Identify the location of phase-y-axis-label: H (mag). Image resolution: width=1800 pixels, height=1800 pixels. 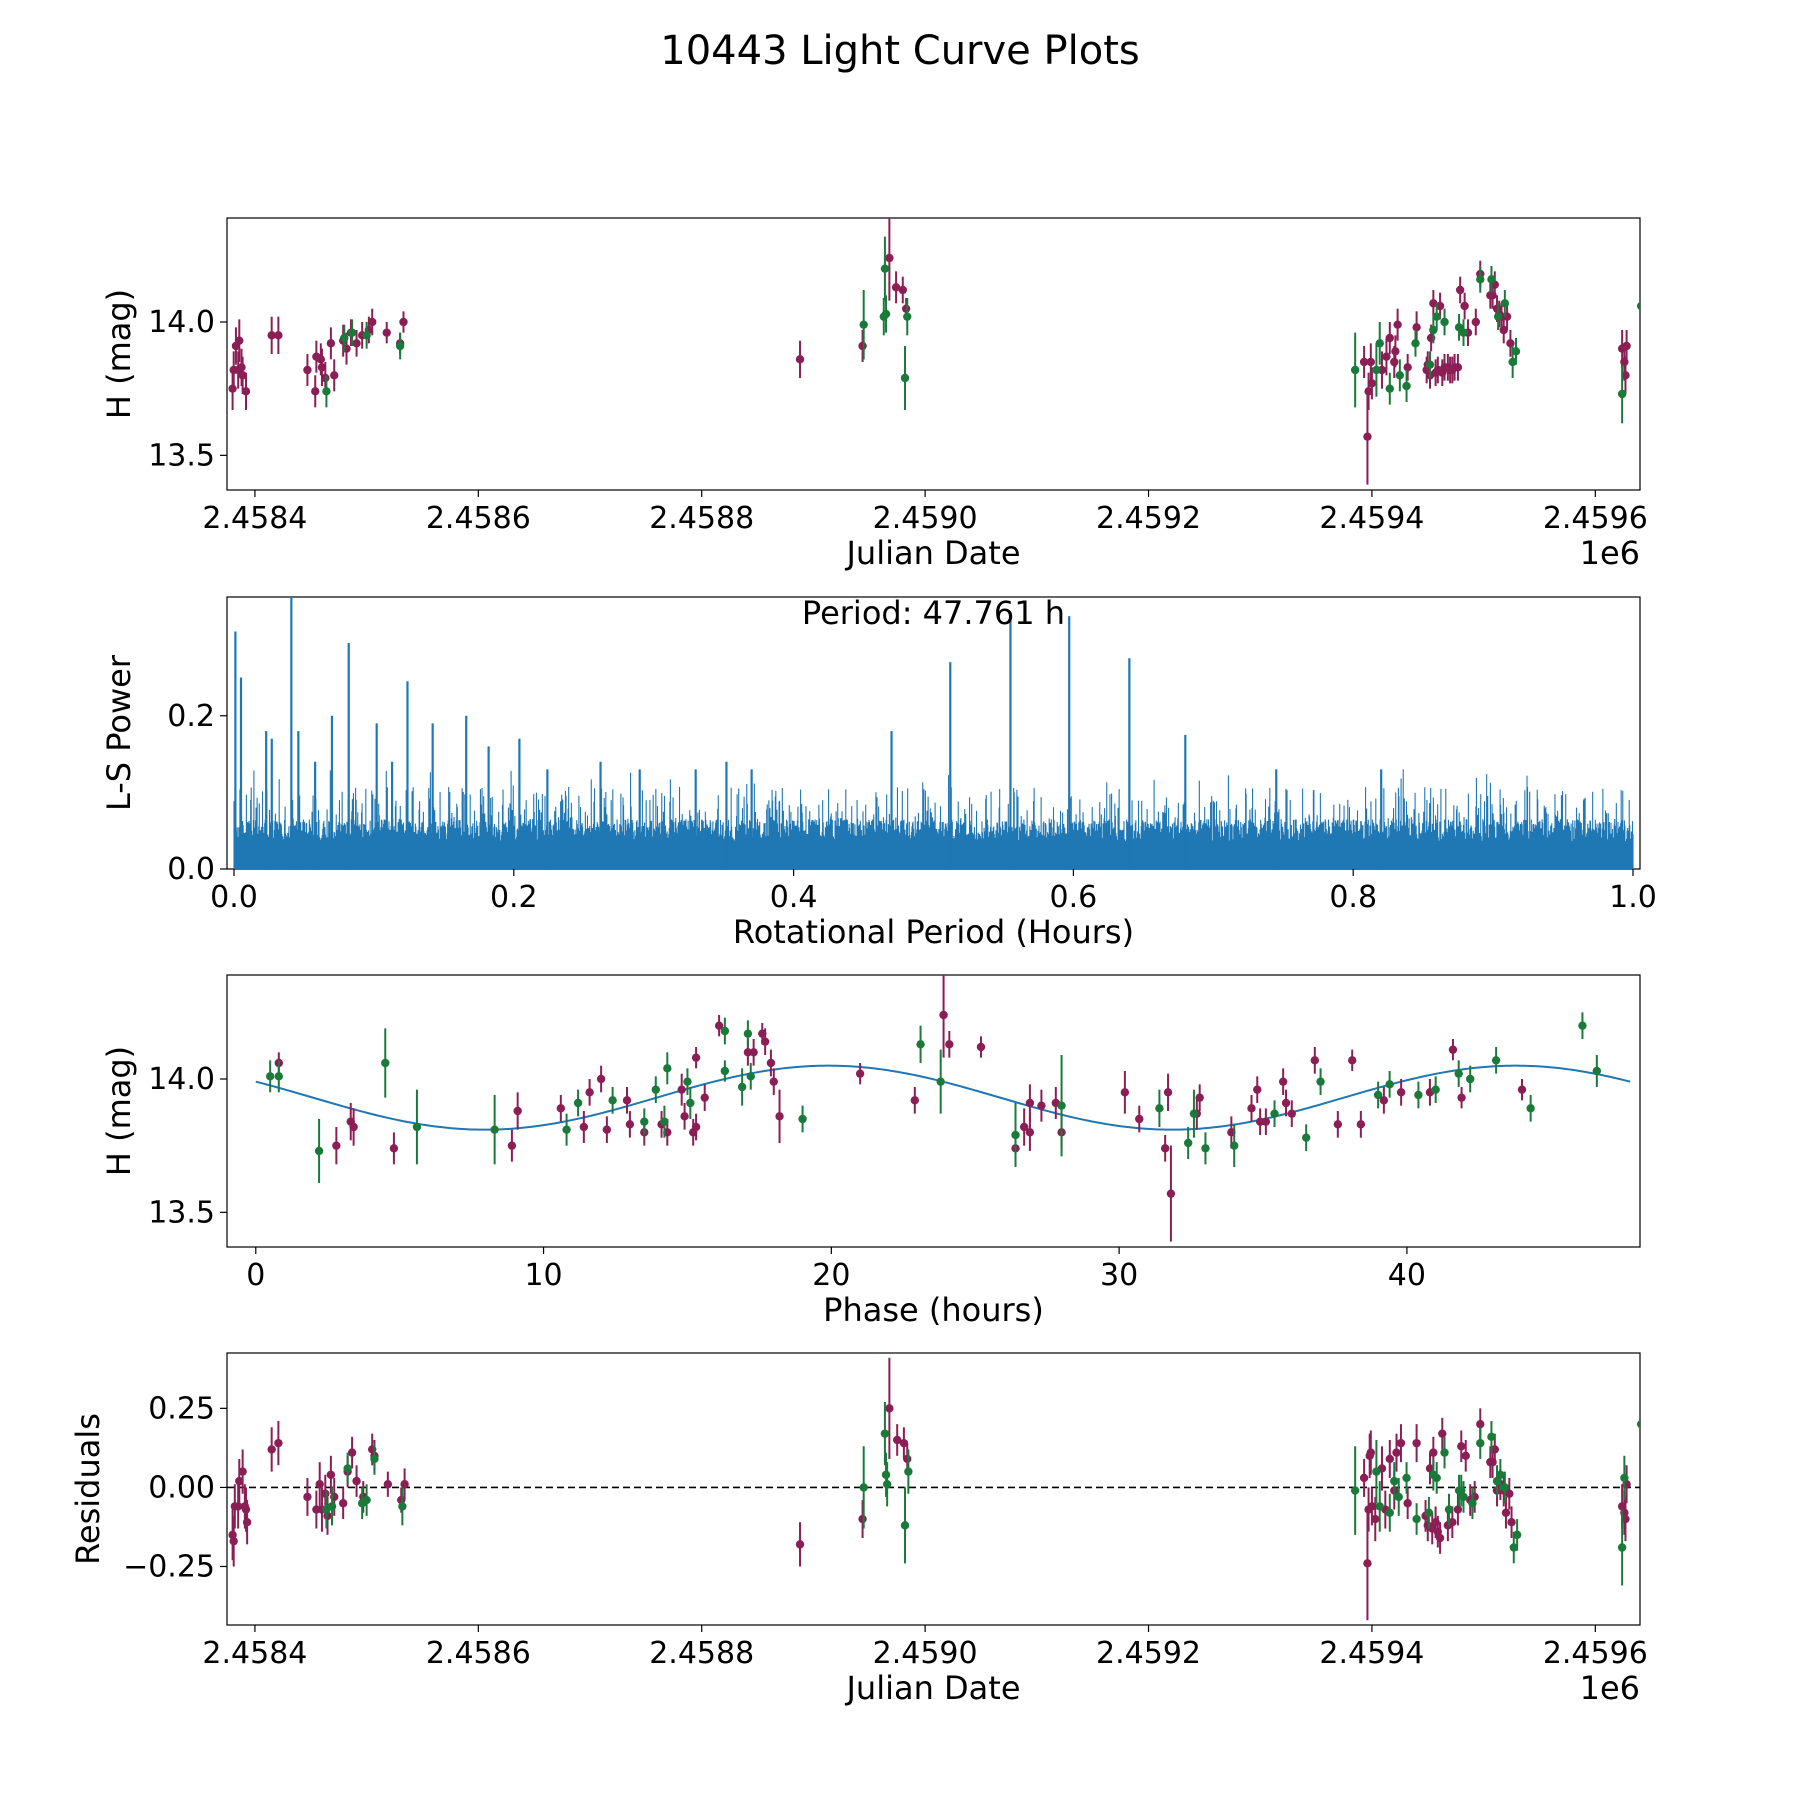
(119, 1111).